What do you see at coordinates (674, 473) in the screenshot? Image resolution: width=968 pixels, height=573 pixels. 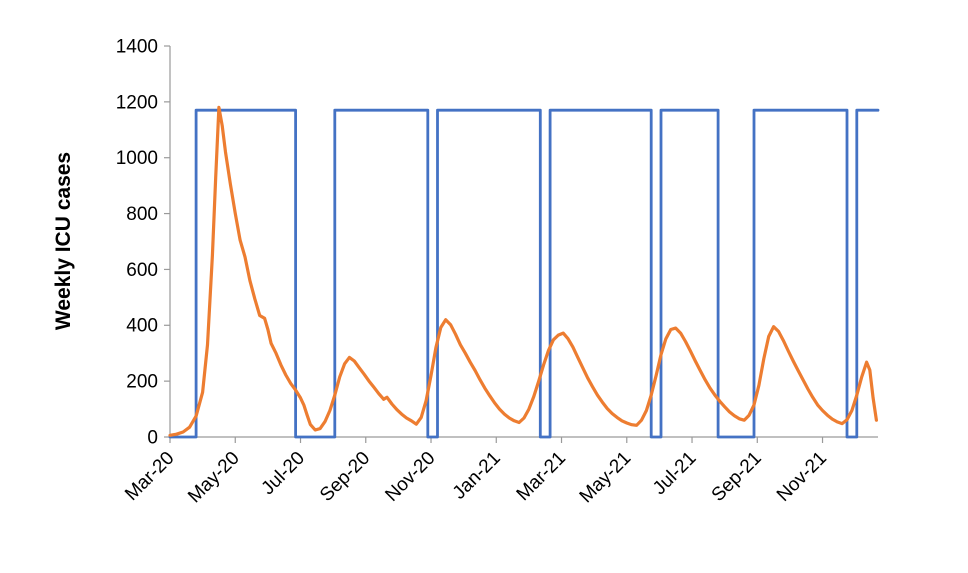 I see `x-tick-label: Jul-21` at bounding box center [674, 473].